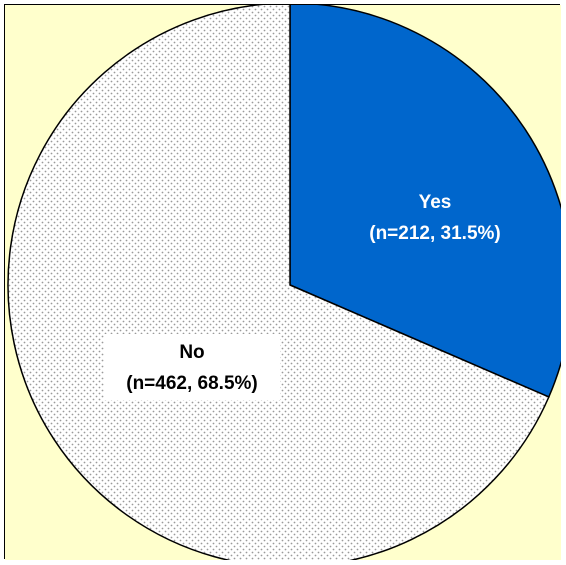 The height and width of the screenshot is (565, 566). I want to click on slice-label-no-name: No, so click(191, 352).